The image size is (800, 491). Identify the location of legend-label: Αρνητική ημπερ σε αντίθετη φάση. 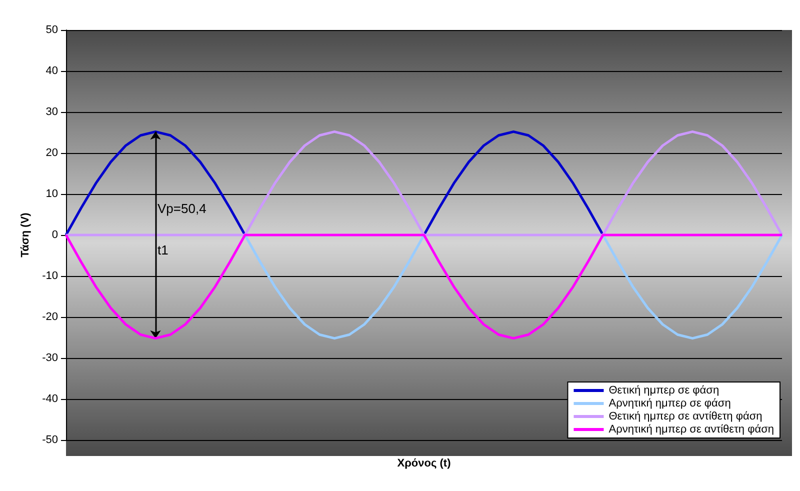
(691, 430).